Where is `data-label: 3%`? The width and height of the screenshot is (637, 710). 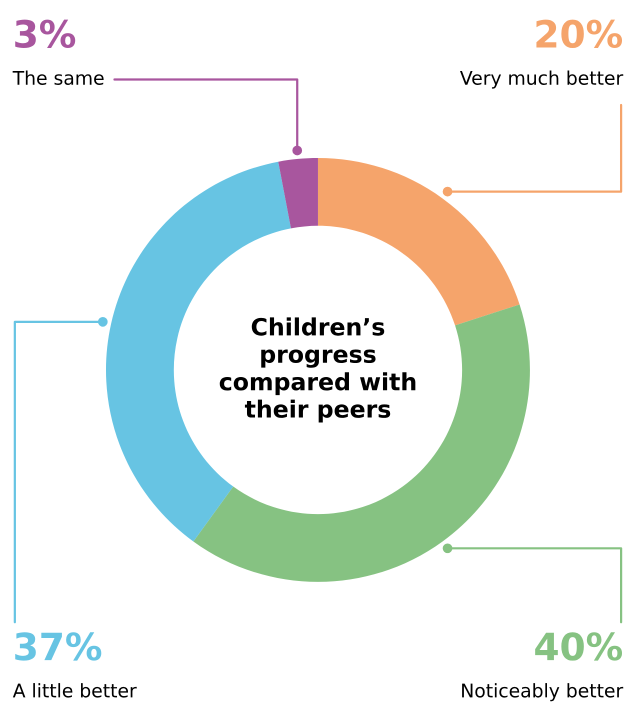 data-label: 3% is located at coordinates (45, 34).